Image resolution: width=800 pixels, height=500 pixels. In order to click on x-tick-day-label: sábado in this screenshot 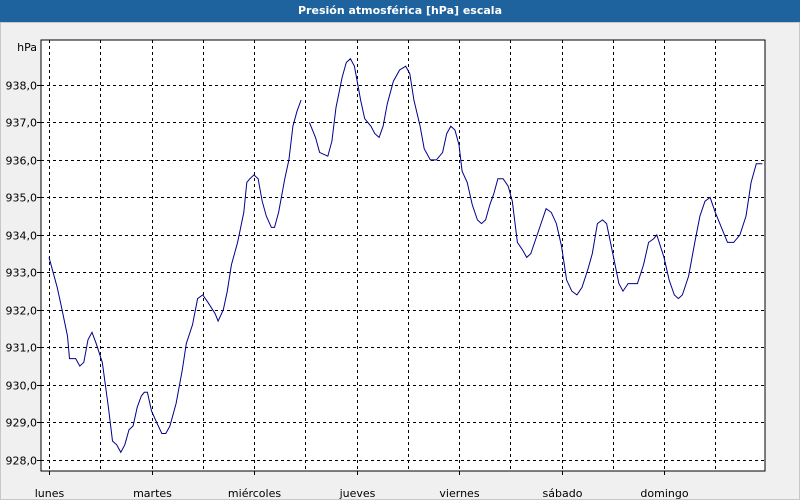, I will do `click(563, 493)`.